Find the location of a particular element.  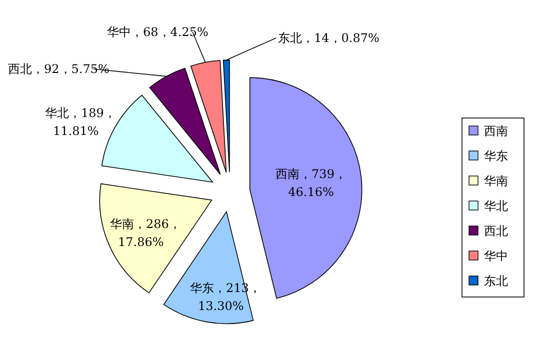

legend-label: 华中 is located at coordinates (496, 256).